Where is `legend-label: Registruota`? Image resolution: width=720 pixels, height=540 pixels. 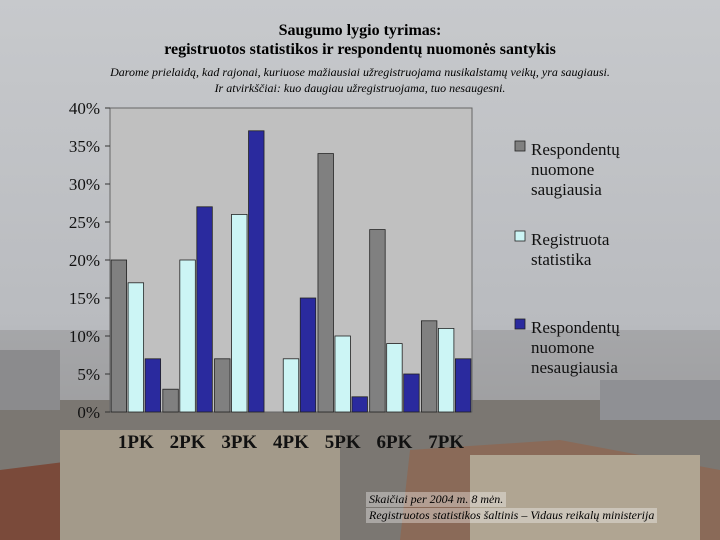 legend-label: Registruota is located at coordinates (570, 239).